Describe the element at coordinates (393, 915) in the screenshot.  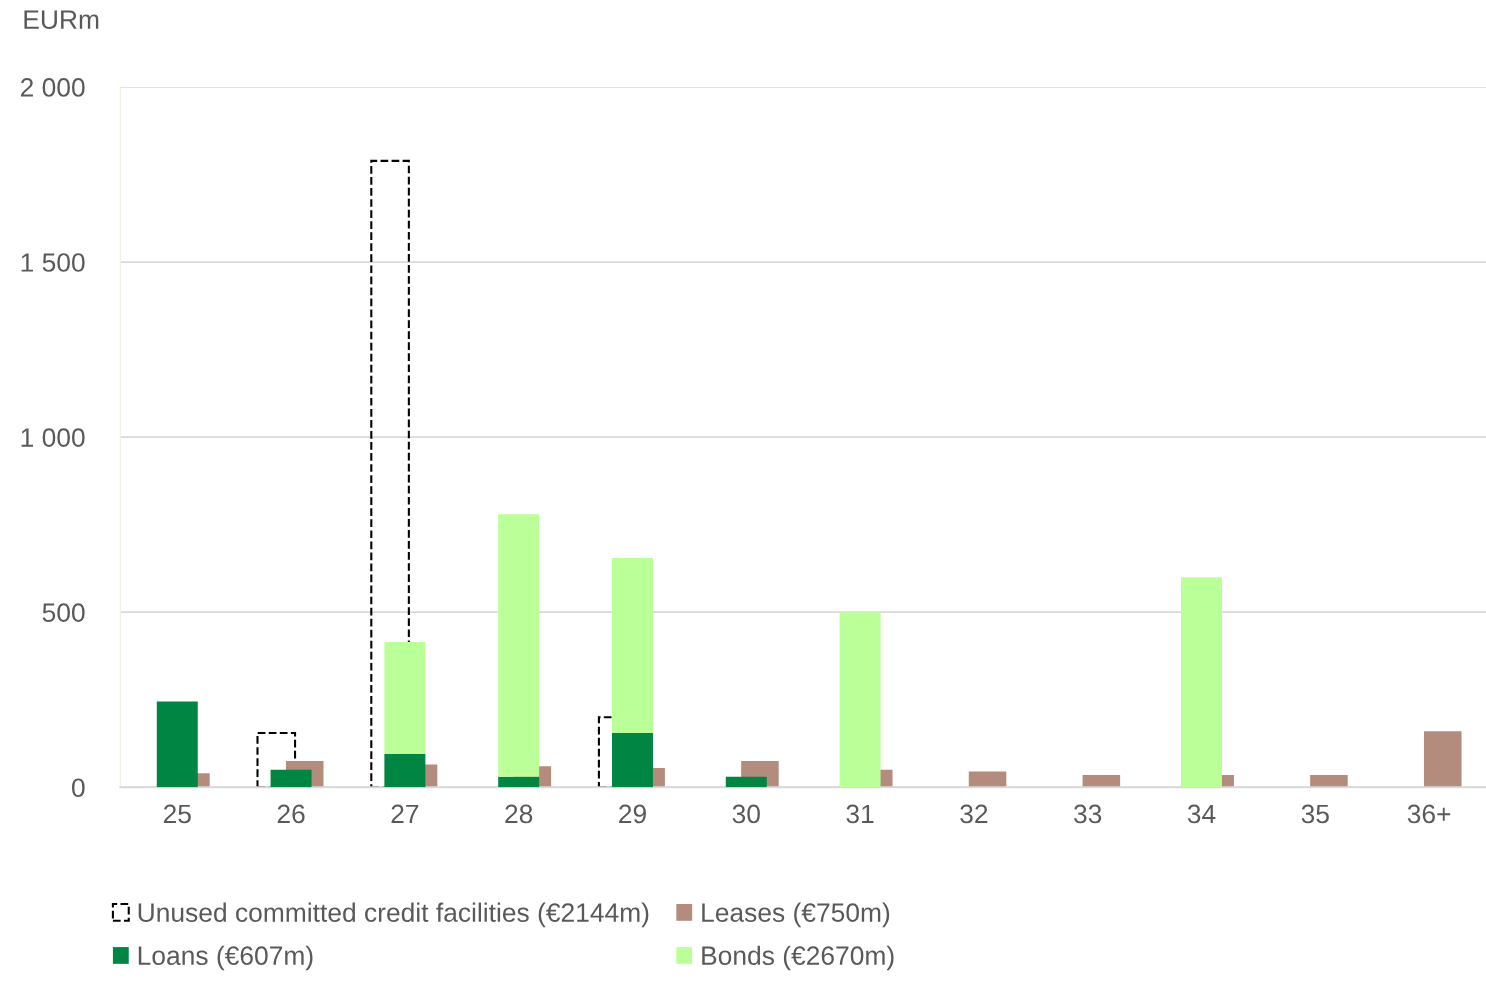
I see `legend-label: Unused committed credit facilities (€2144m)` at that location.